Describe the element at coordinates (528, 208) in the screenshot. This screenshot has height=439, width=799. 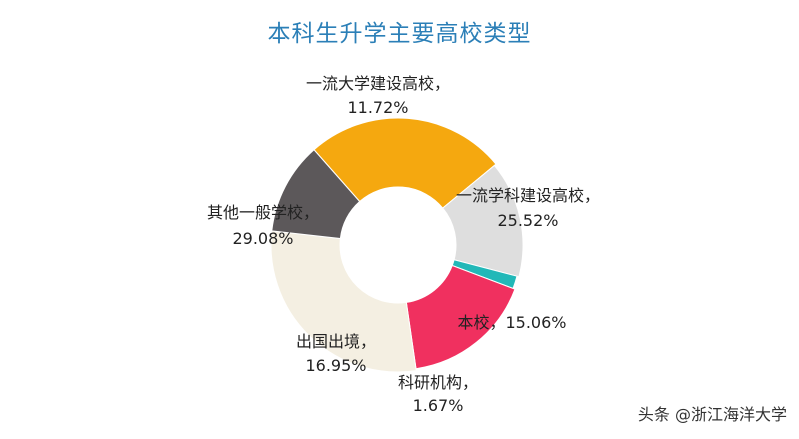
I see `slice-label: 一流学科建设高校， 25.52%` at that location.